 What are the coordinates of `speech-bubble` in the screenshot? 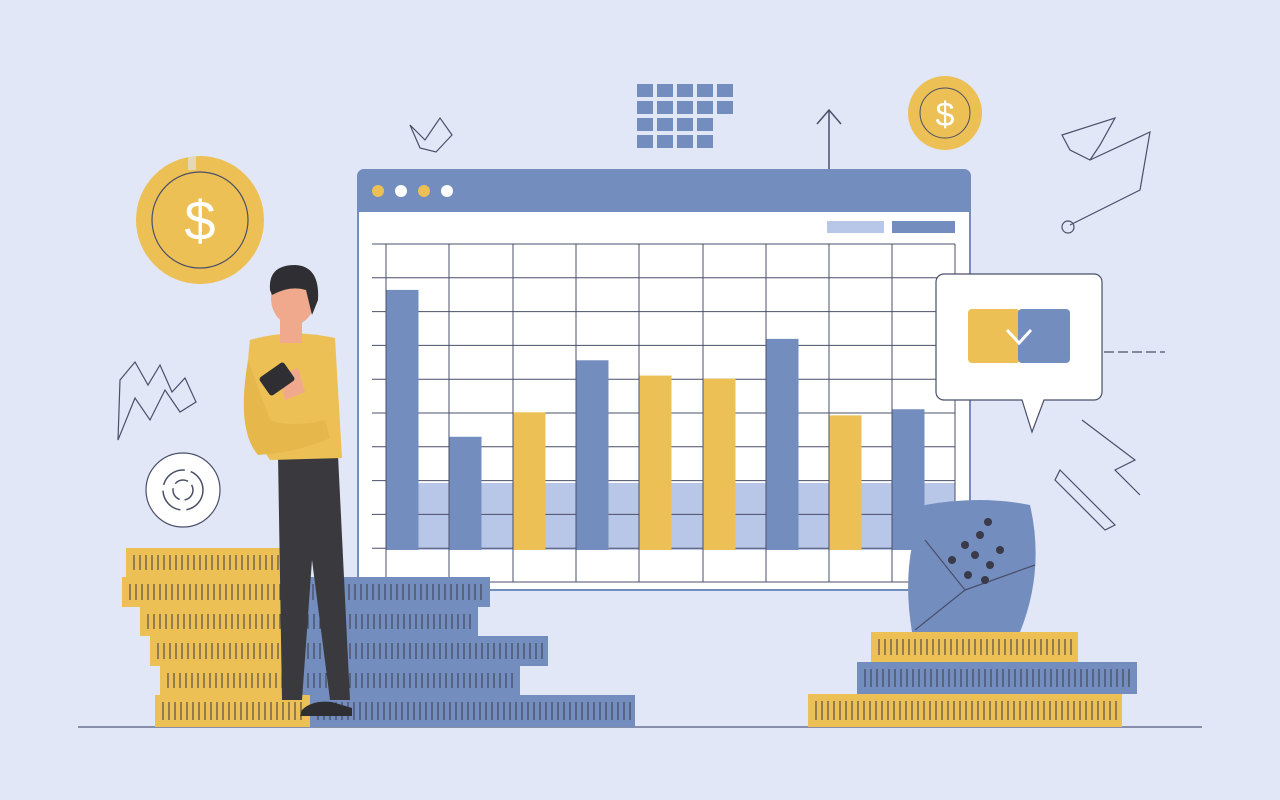 It's located at (1019, 353).